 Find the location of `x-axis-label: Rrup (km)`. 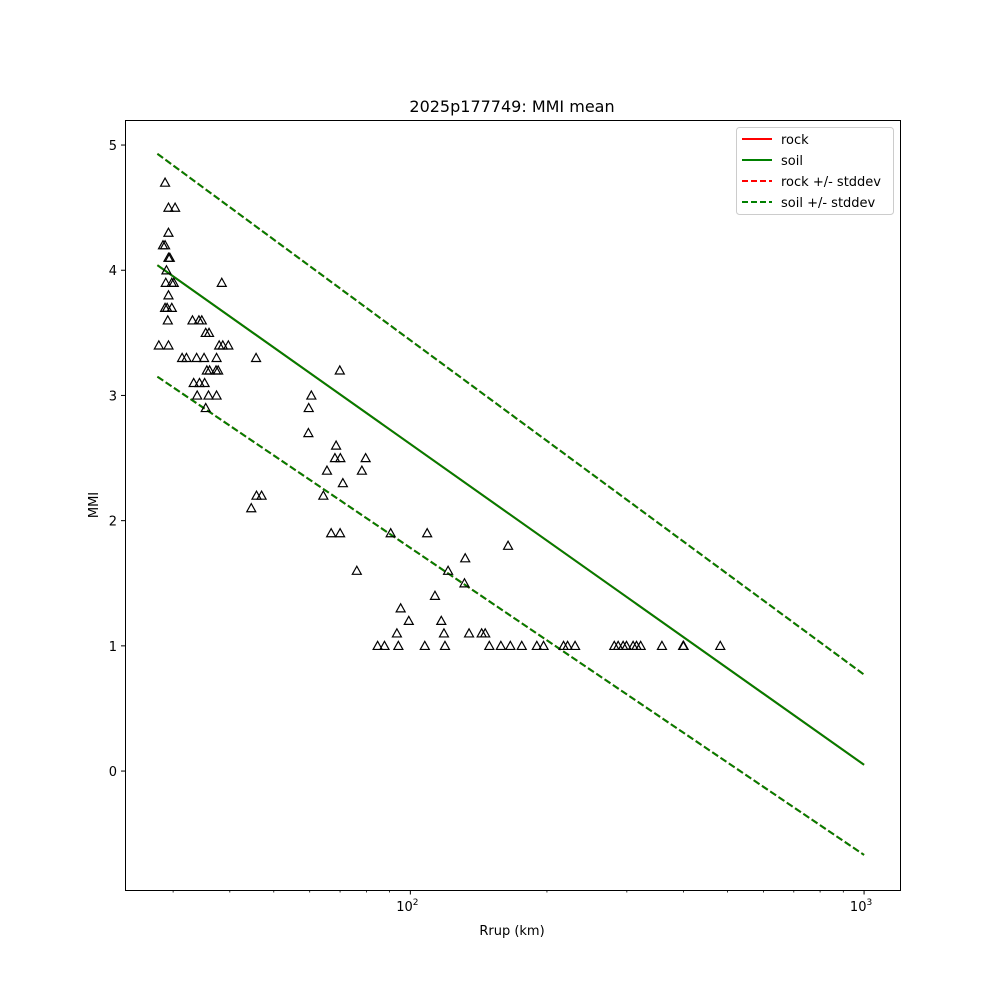

x-axis-label: Rrup (km) is located at coordinates (511, 931).